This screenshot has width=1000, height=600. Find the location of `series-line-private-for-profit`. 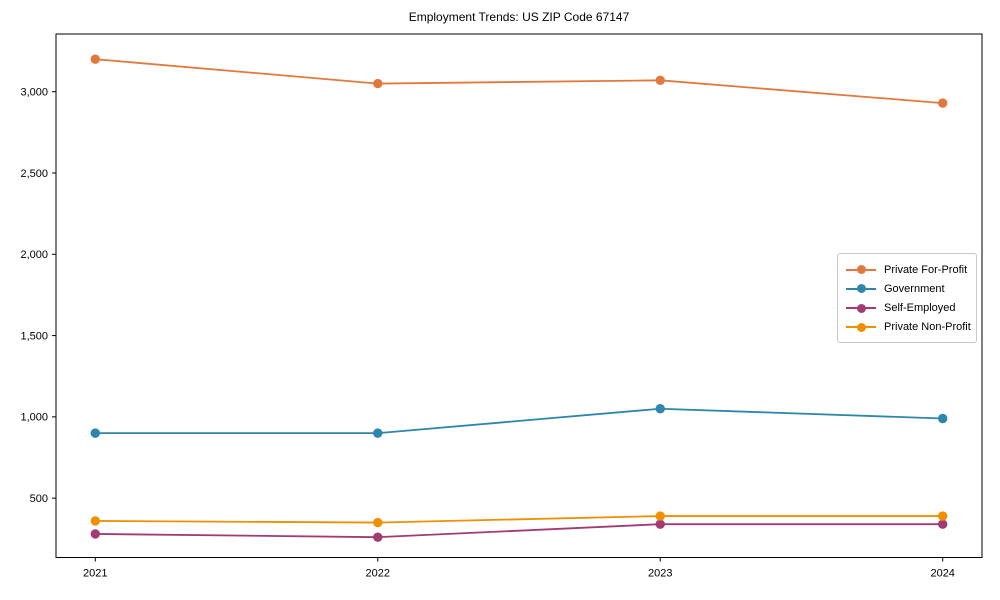

series-line-private-for-profit is located at coordinates (519, 81).